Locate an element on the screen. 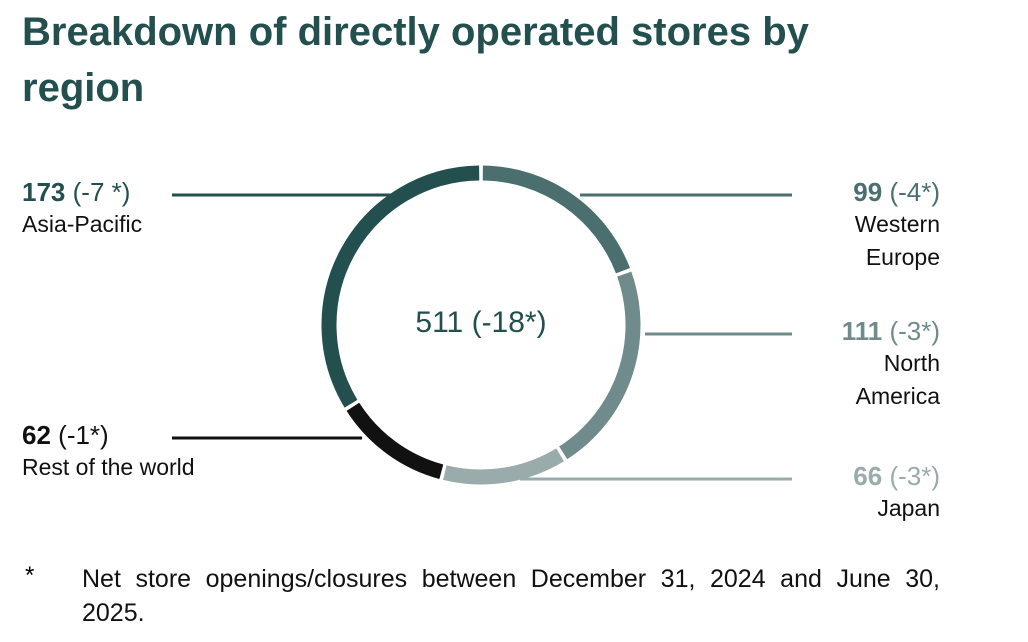 The image size is (1028, 642). value-label: 66 is located at coordinates (868, 476).